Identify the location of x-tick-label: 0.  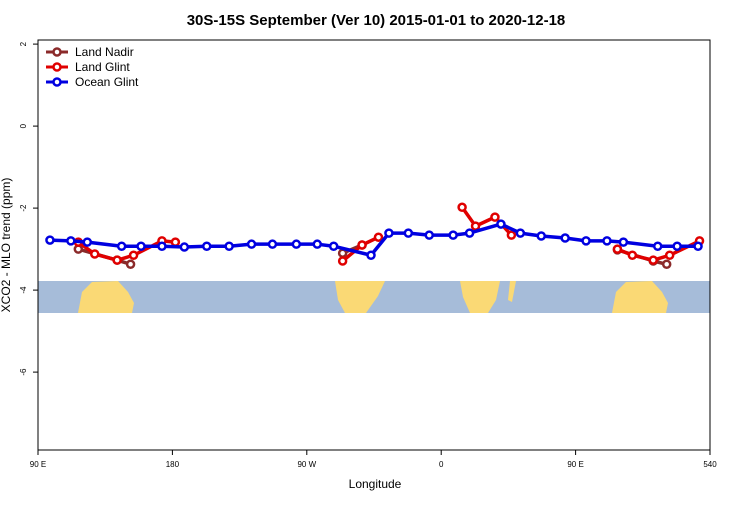
(441, 464).